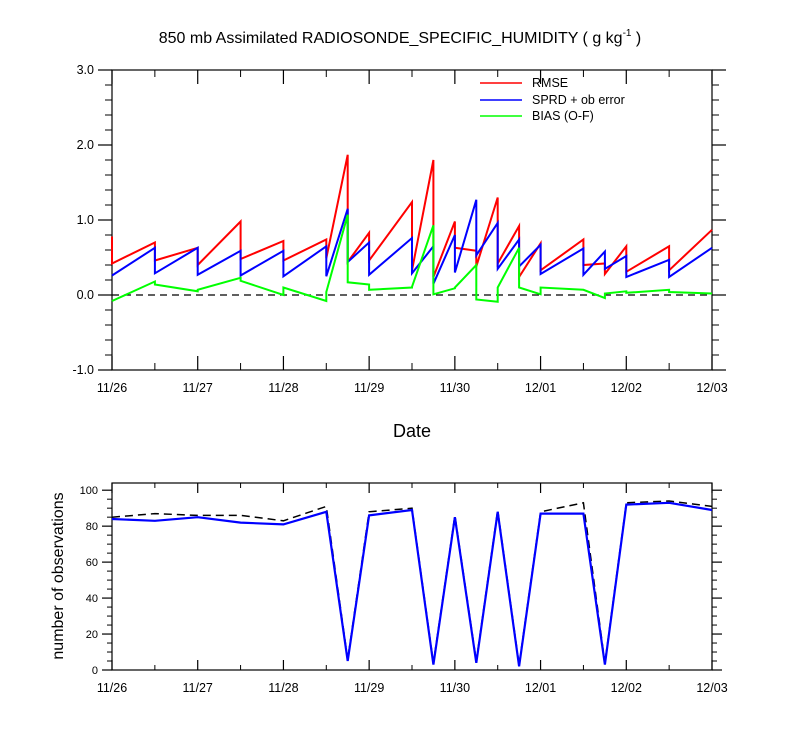  Describe the element at coordinates (58, 575) in the screenshot. I see `y-axis-title-observations: number of observations` at that location.